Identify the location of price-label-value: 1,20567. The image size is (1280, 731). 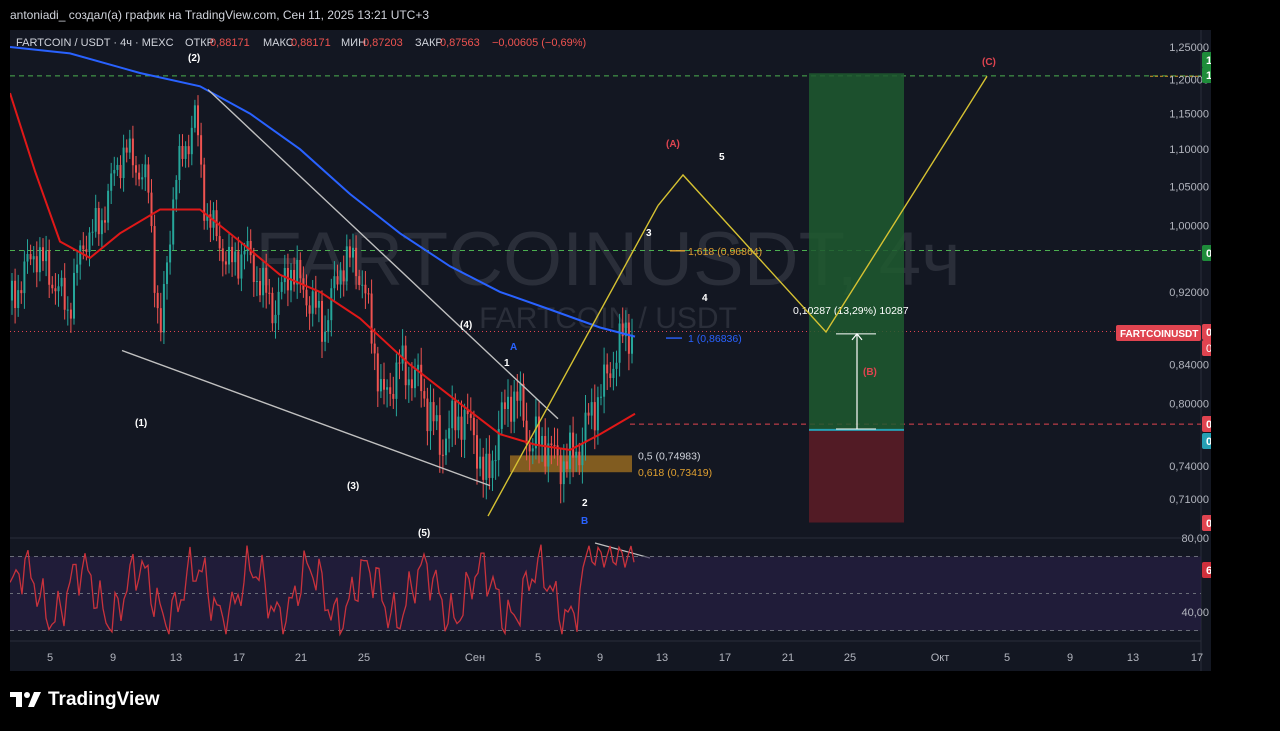
(1208, 76).